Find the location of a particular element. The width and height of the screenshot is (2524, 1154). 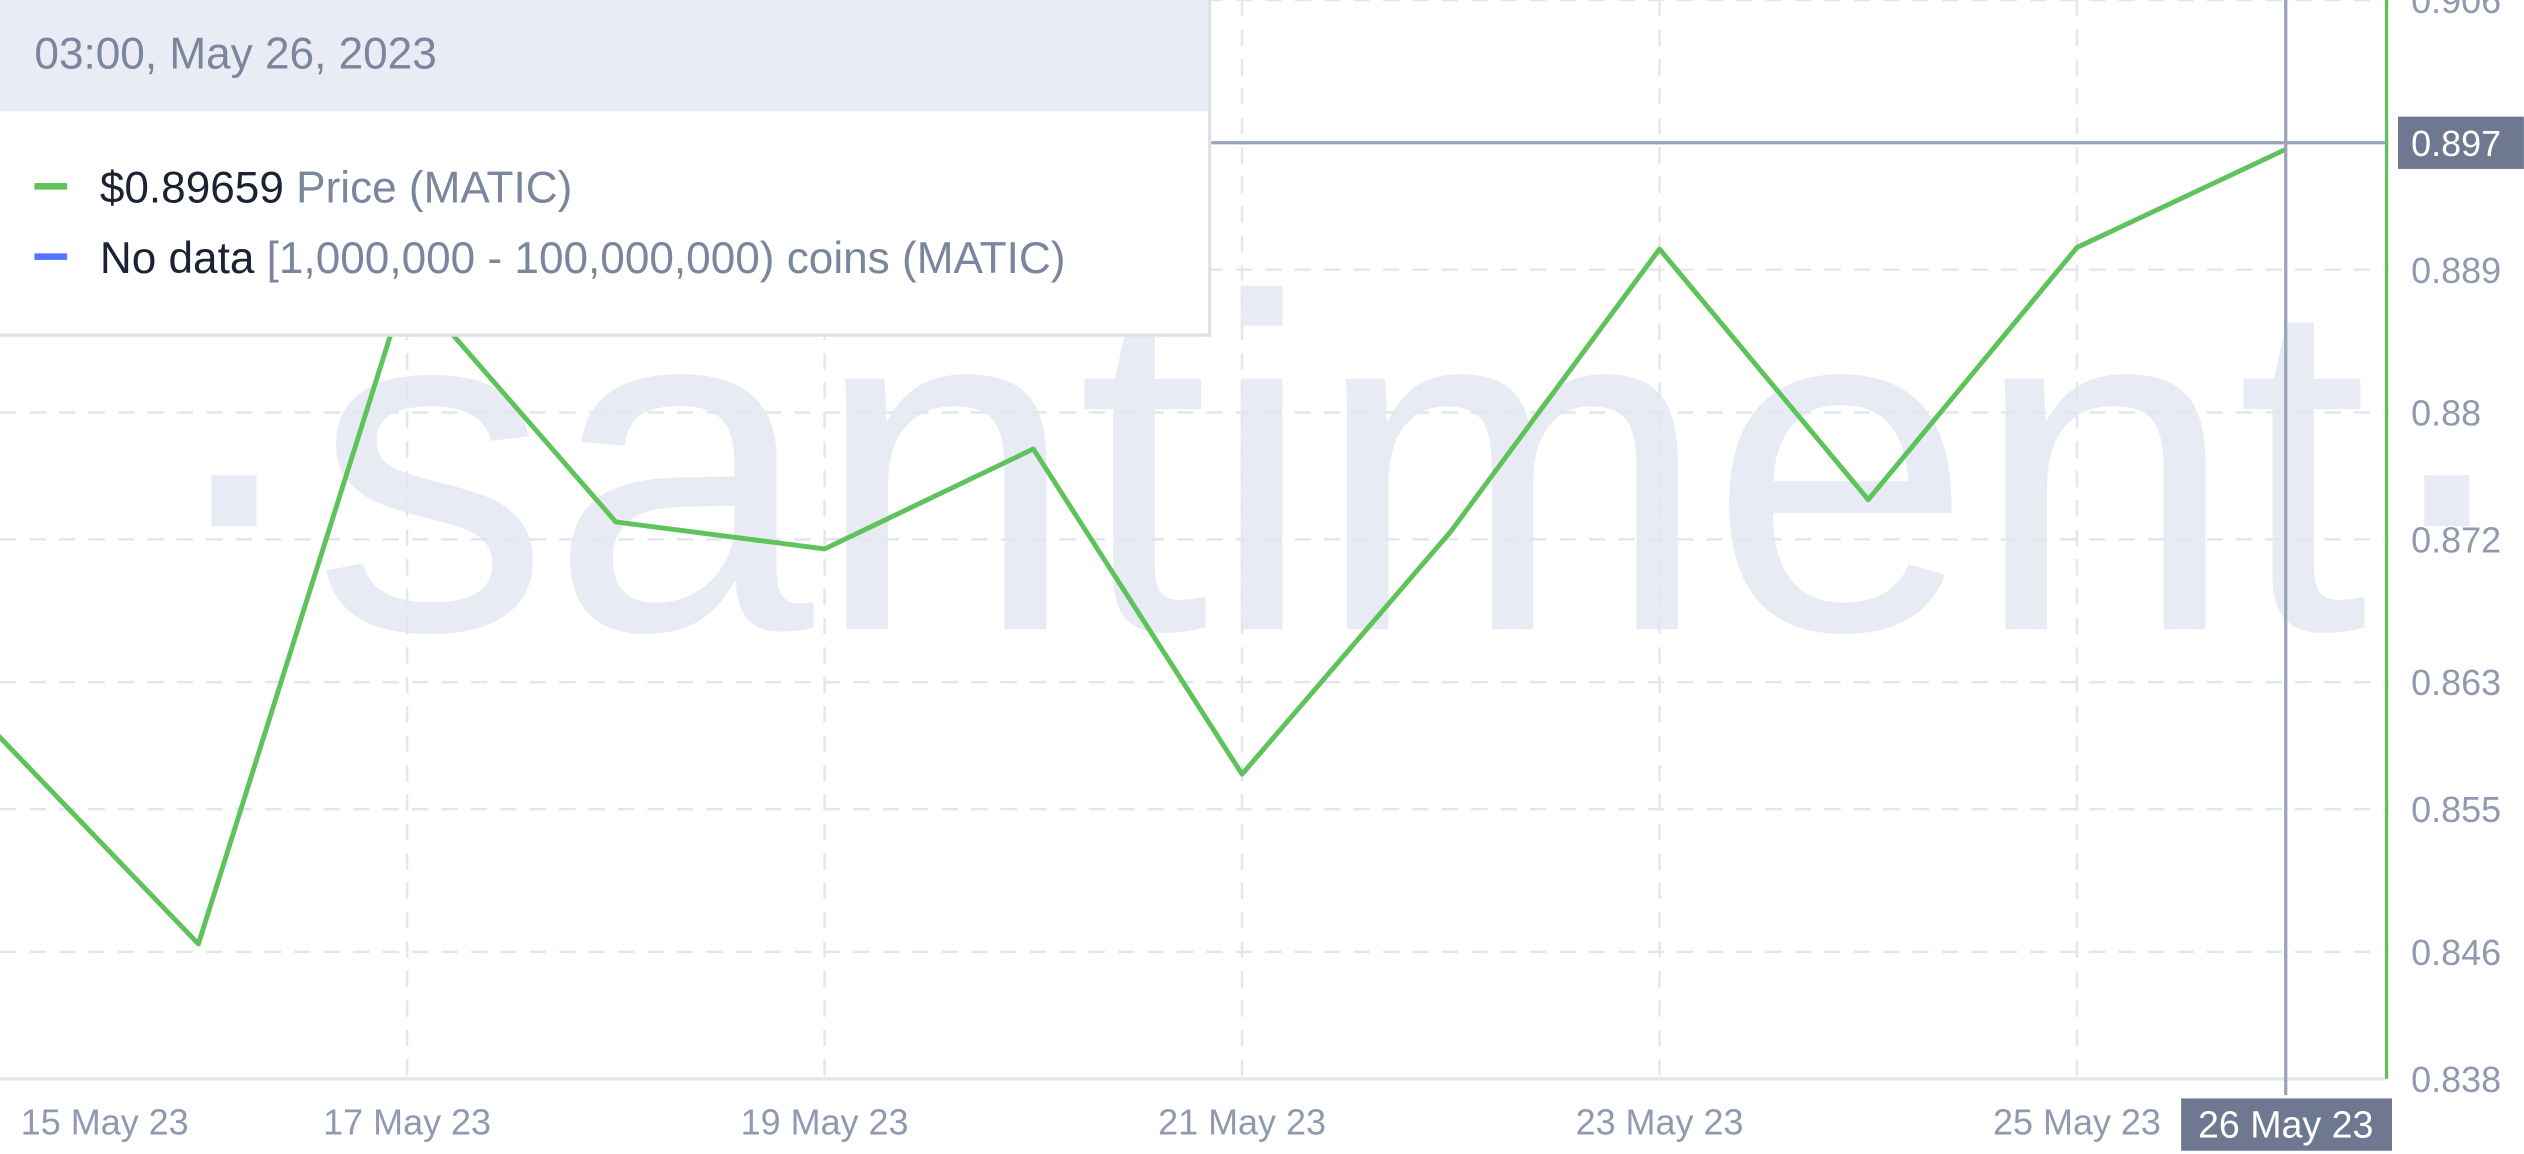

y-tick-label: 0.863 is located at coordinates (2456, 682).